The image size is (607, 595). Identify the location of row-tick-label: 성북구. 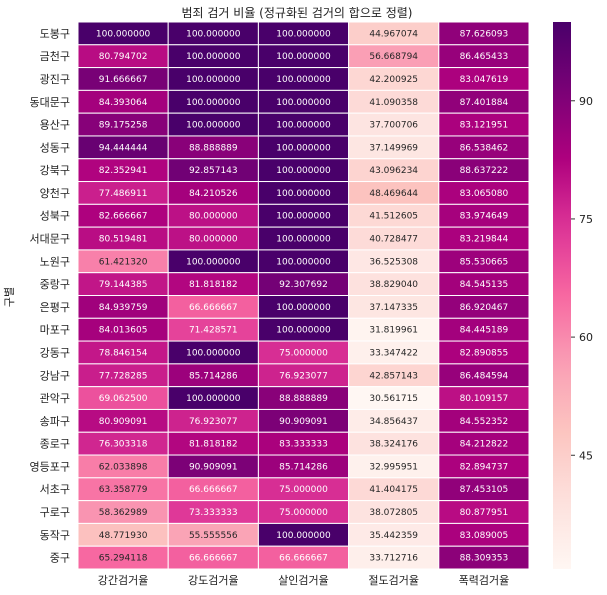
(55, 216).